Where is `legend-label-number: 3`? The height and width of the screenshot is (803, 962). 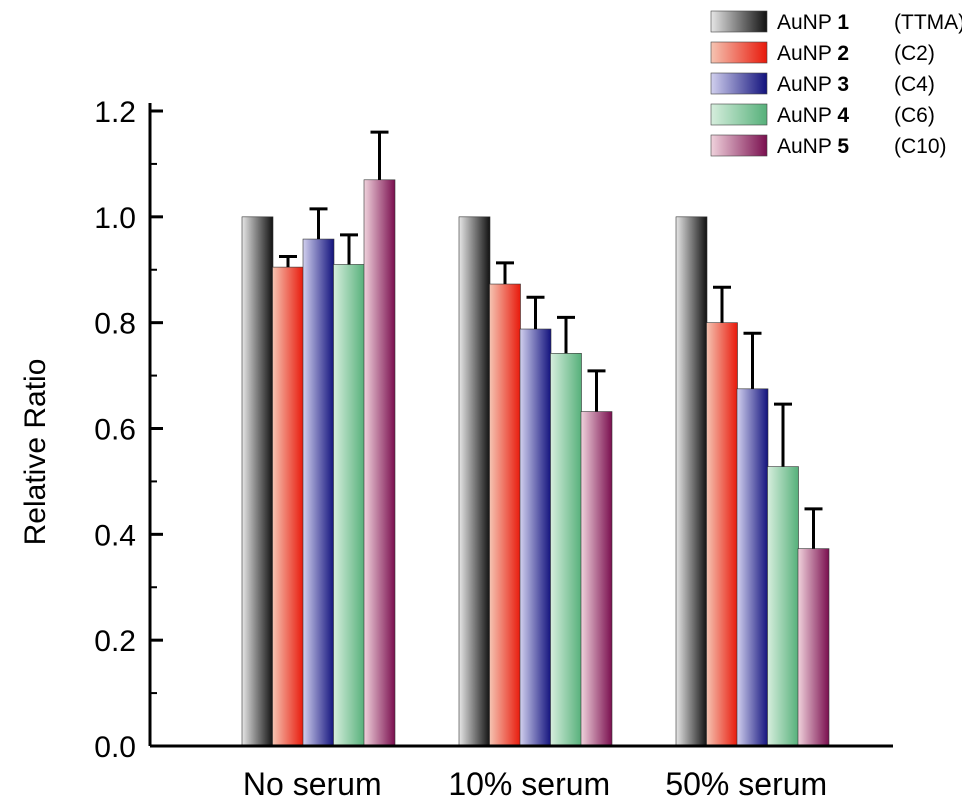
legend-label-number: 3 is located at coordinates (843, 84).